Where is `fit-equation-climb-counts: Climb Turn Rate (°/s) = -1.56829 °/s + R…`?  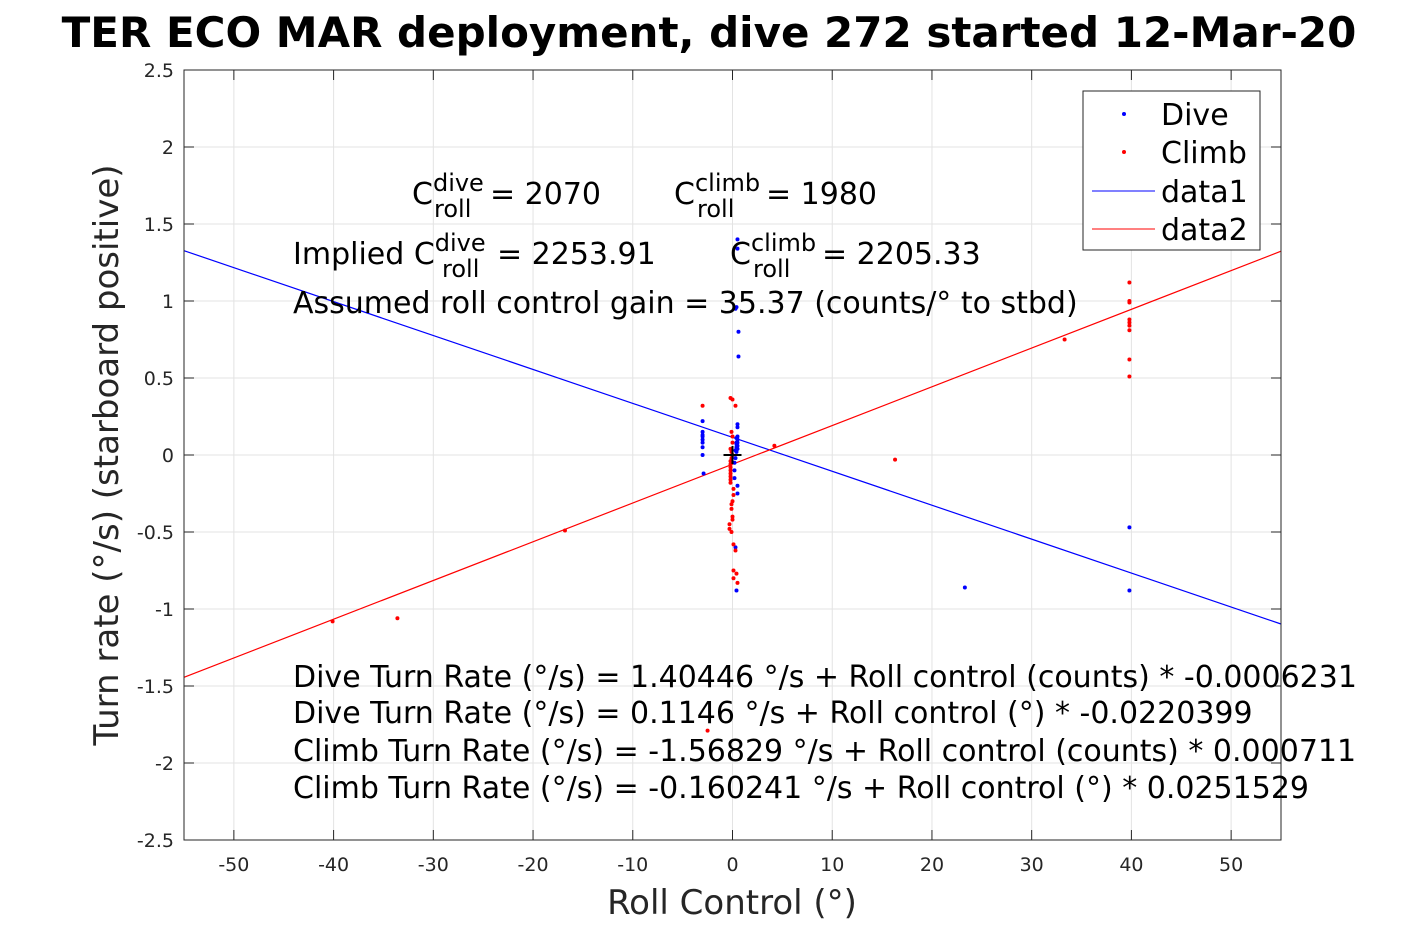 fit-equation-climb-counts: Climb Turn Rate (°/s) = -1.56829 °/s + R… is located at coordinates (824, 751).